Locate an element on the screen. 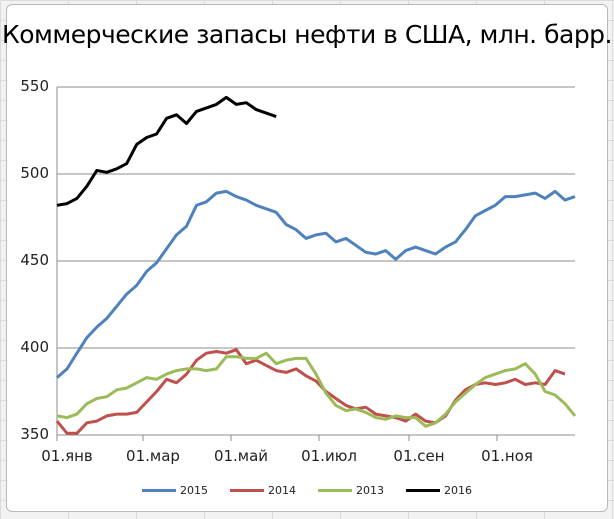 Image resolution: width=614 pixels, height=519 pixels. x-tick-label: 01.ноя is located at coordinates (507, 456).